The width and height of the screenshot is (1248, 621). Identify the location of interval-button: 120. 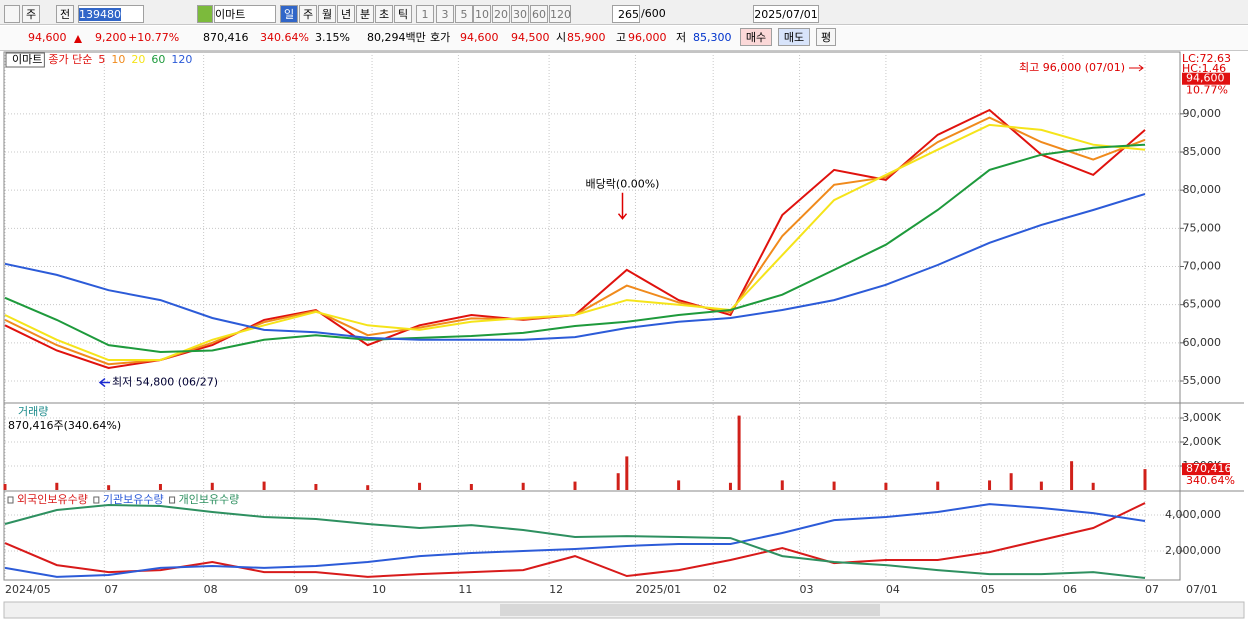
(560, 14).